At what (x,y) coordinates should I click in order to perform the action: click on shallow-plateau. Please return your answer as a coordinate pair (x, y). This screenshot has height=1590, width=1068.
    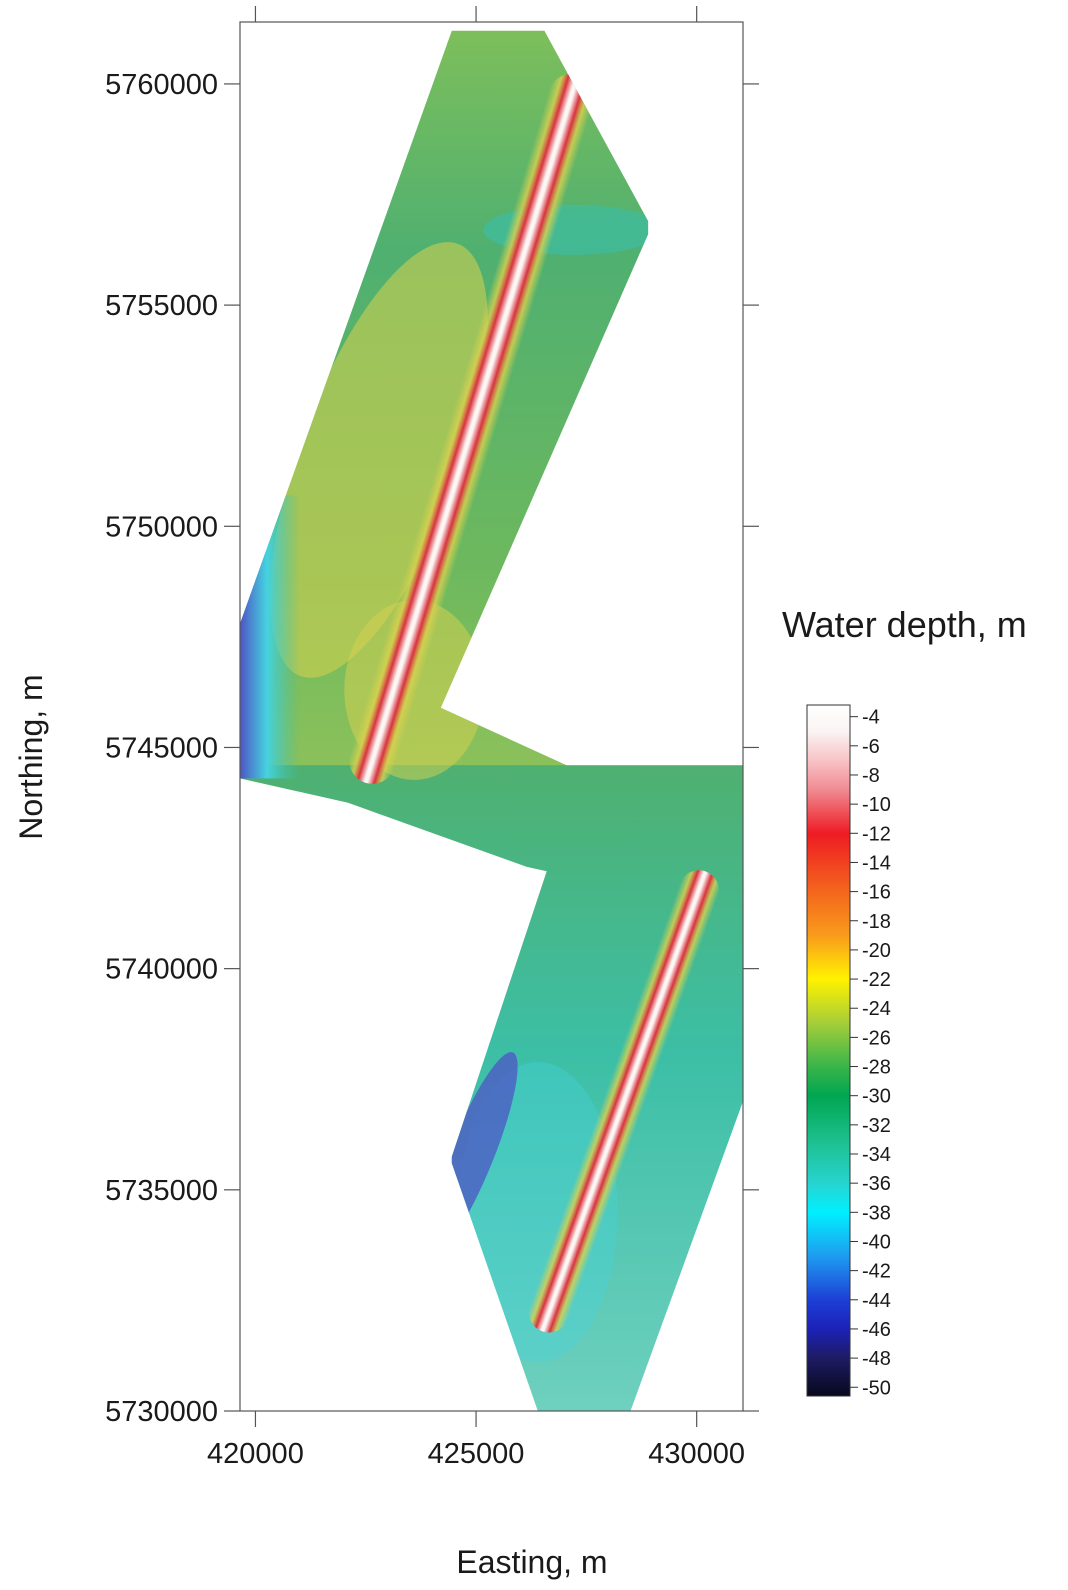
    Looking at the image, I should click on (379, 460).